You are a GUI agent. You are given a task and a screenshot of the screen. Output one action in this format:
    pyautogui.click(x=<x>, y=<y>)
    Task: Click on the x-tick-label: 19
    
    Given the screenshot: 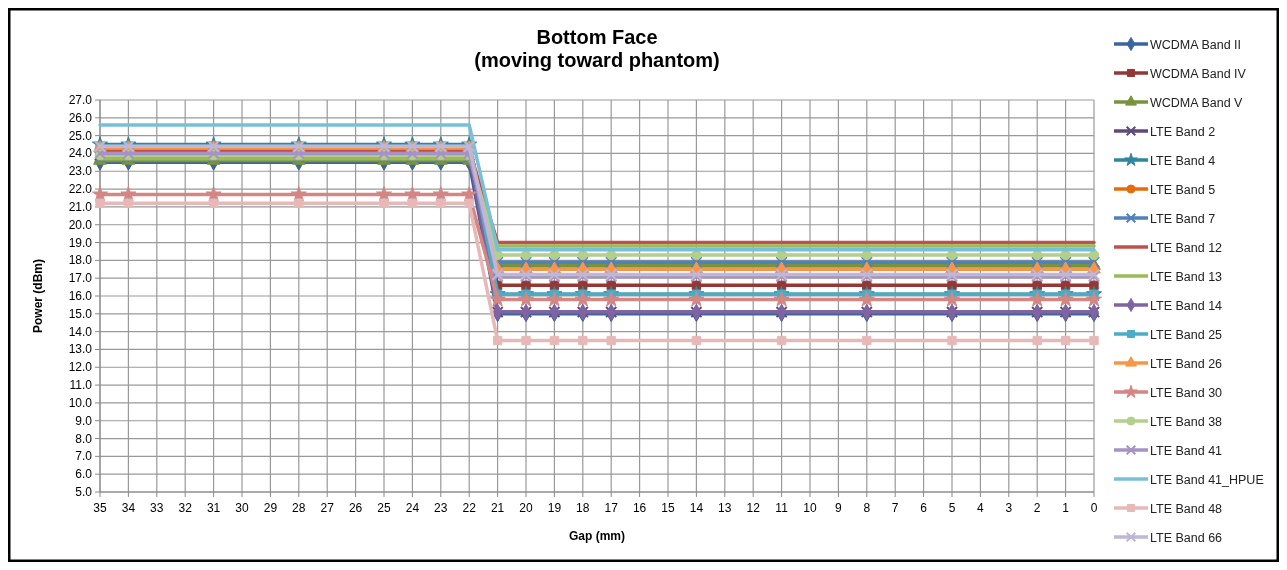 What is the action you would take?
    pyautogui.click(x=554, y=508)
    